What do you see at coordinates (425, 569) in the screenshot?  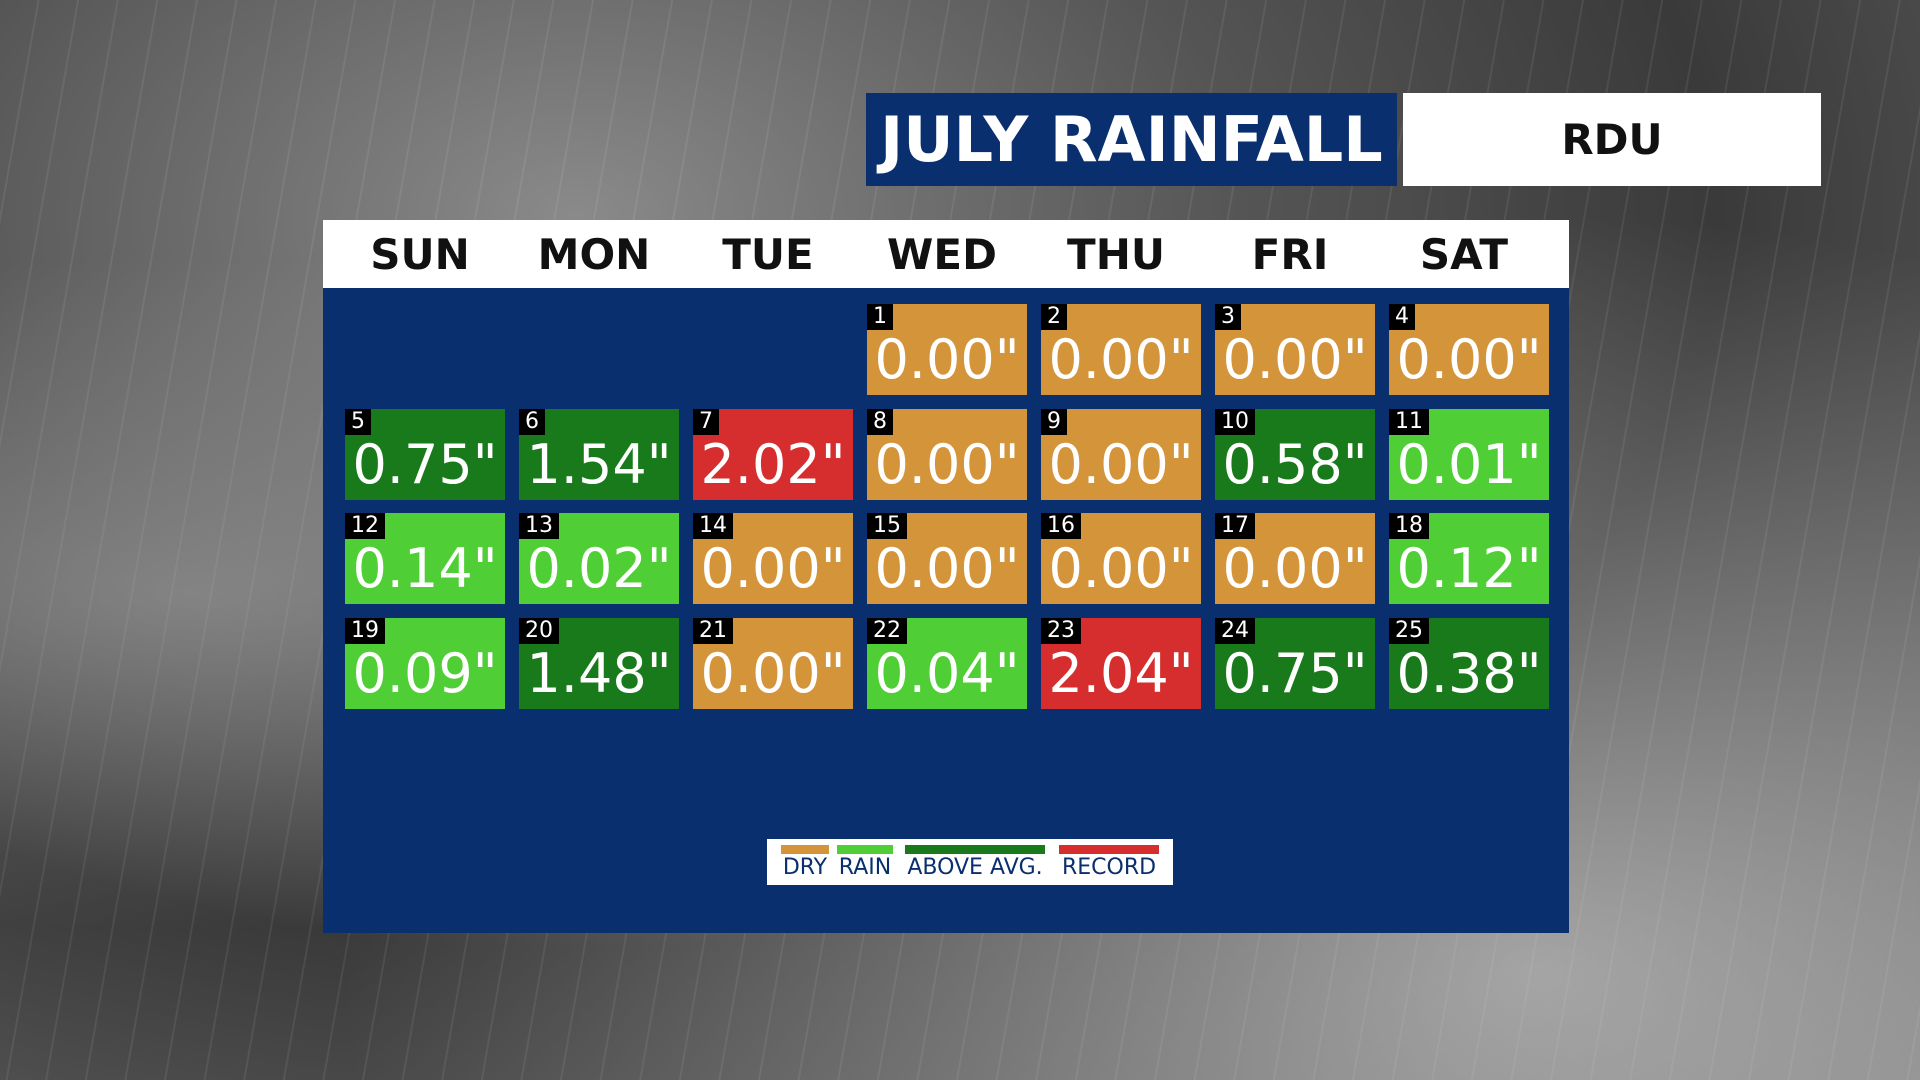 I see `rainfall-value: 0.14"` at bounding box center [425, 569].